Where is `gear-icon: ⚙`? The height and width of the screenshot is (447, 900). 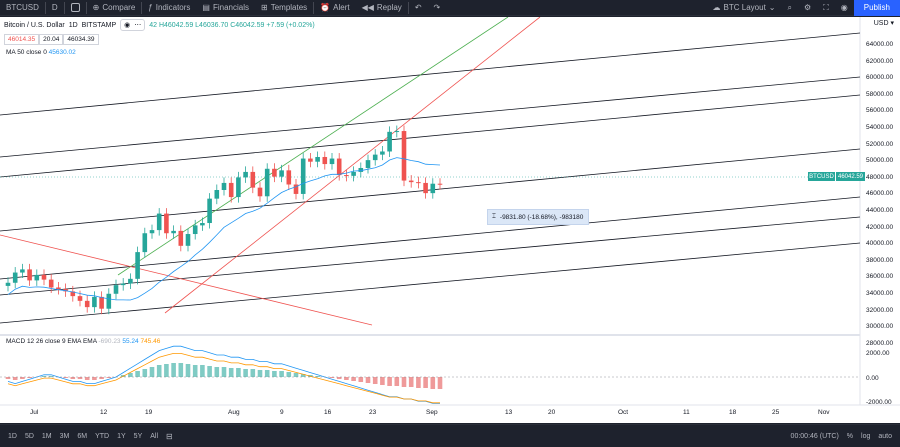 gear-icon: ⚙ is located at coordinates (807, 7).